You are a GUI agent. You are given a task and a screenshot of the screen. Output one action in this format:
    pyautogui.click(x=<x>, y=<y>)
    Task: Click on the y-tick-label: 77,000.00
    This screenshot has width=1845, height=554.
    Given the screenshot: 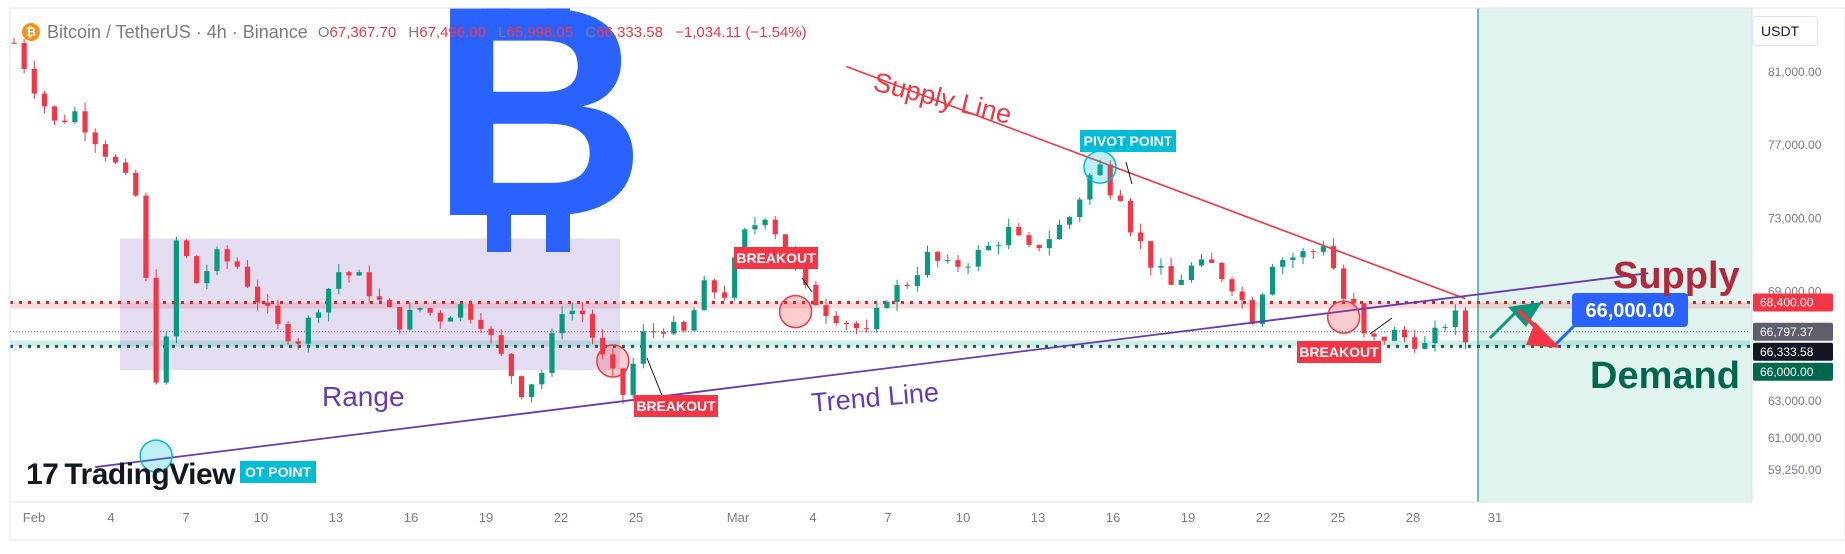 What is the action you would take?
    pyautogui.click(x=1795, y=145)
    